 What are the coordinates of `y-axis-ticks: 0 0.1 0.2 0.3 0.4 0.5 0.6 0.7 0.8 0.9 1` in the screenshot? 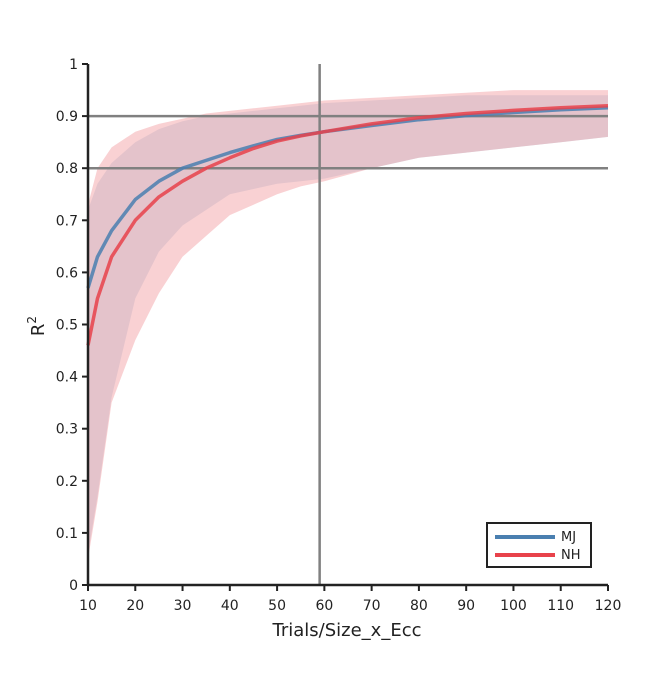 It's located at (72, 325).